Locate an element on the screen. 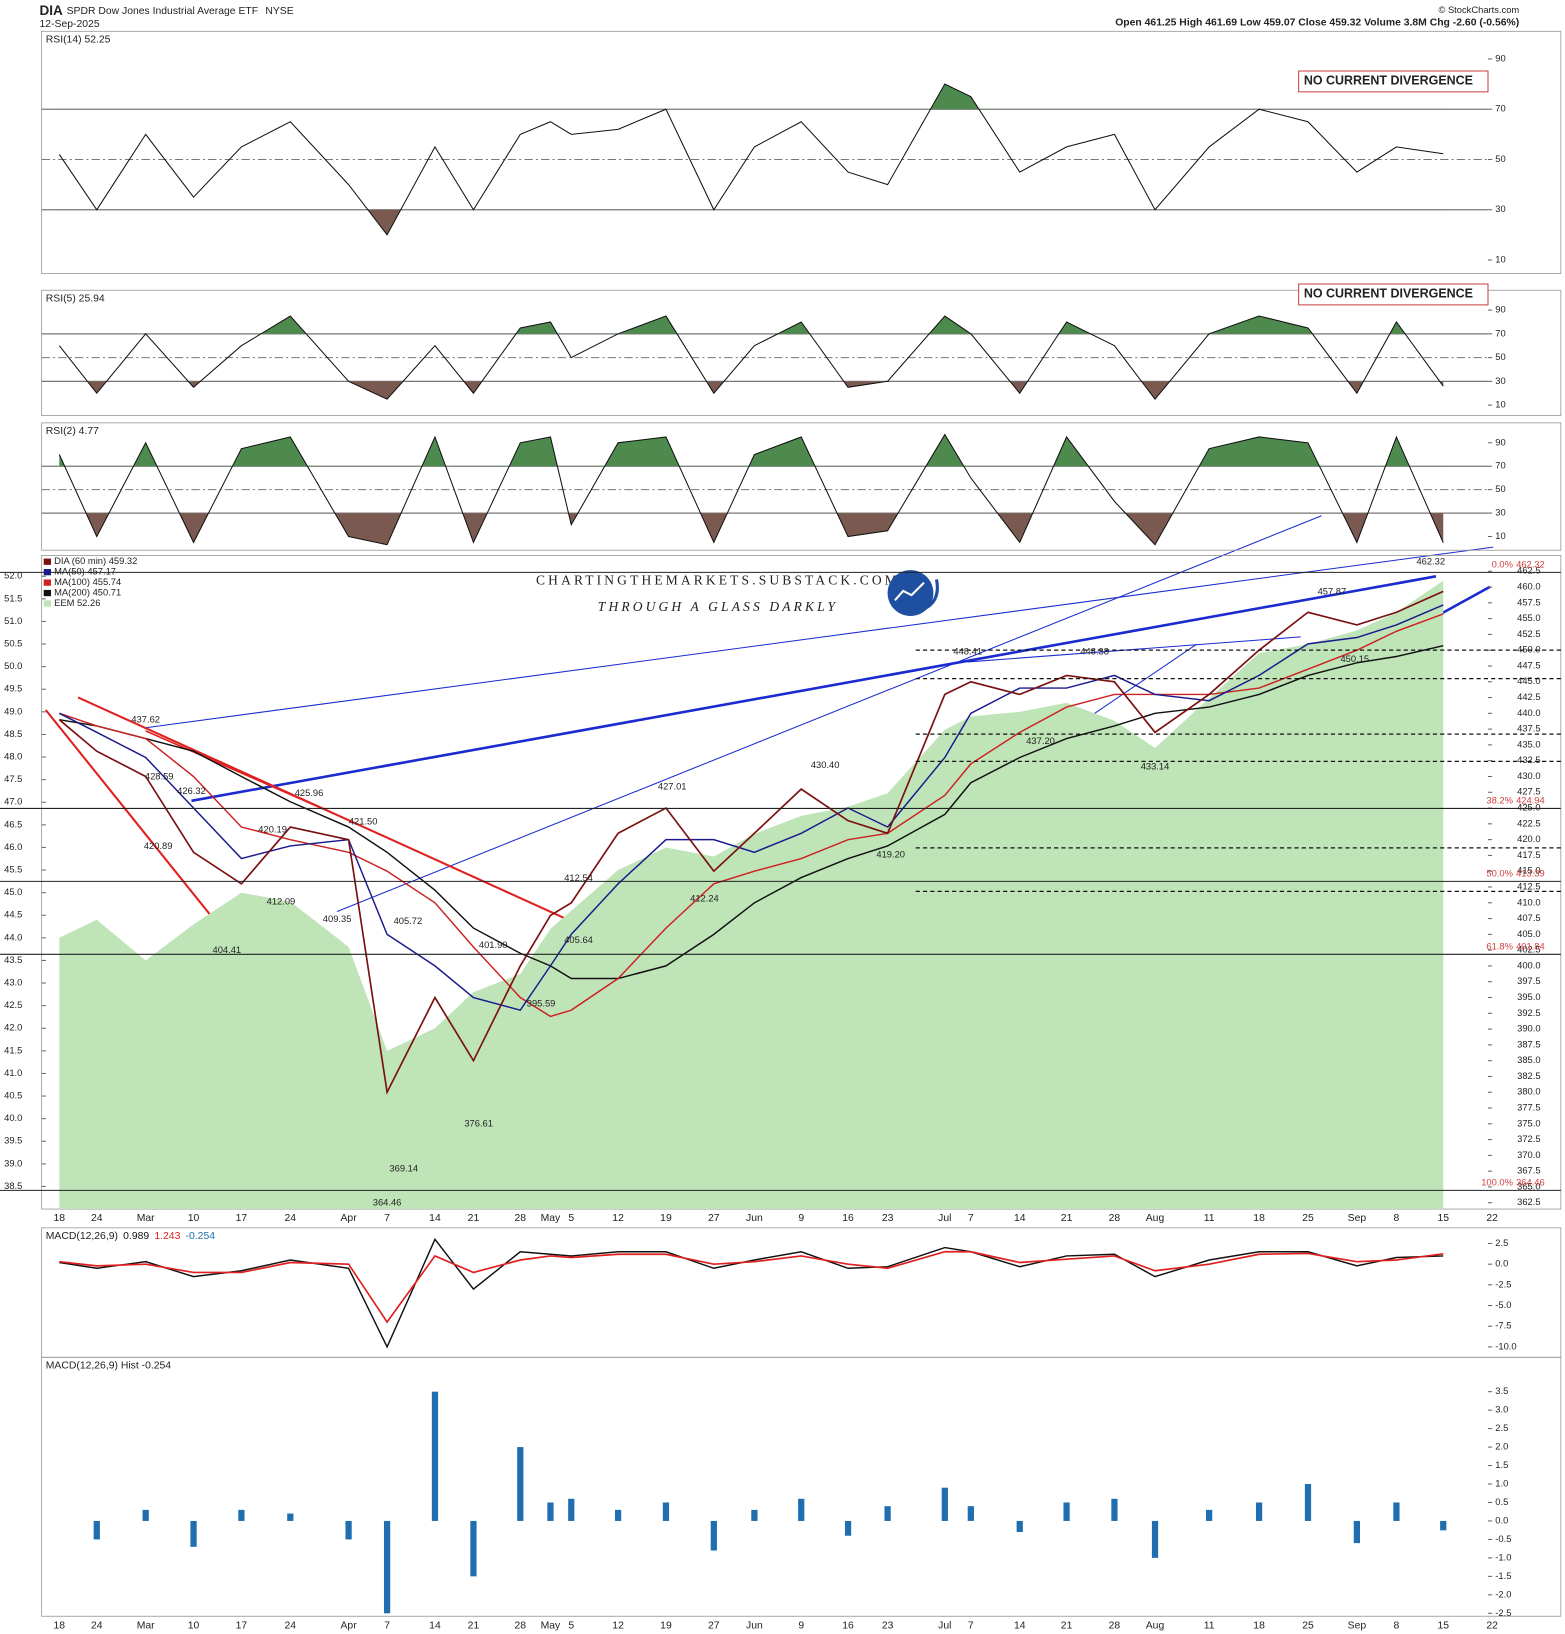 The width and height of the screenshot is (1565, 1634). x-tick-label: Jun is located at coordinates (754, 1218).